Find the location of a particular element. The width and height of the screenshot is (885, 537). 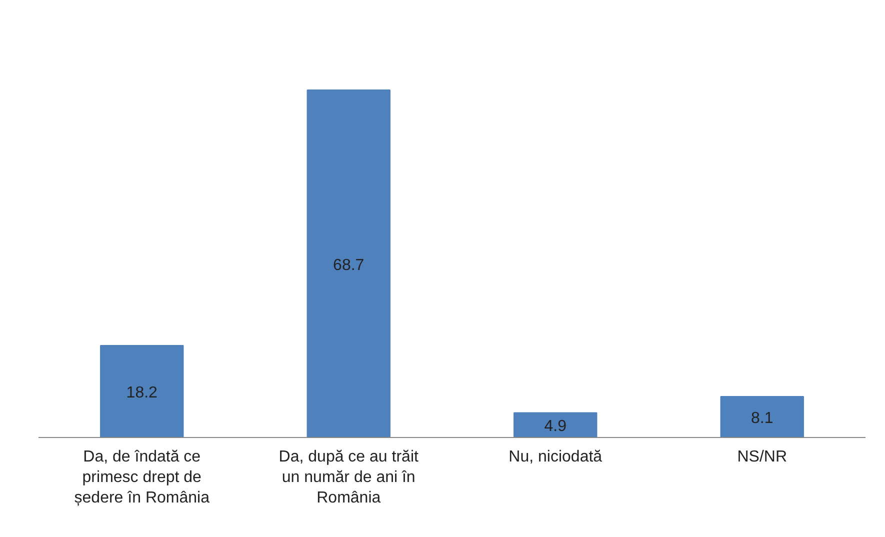

x-tick-label: NS/NR is located at coordinates (762, 457).